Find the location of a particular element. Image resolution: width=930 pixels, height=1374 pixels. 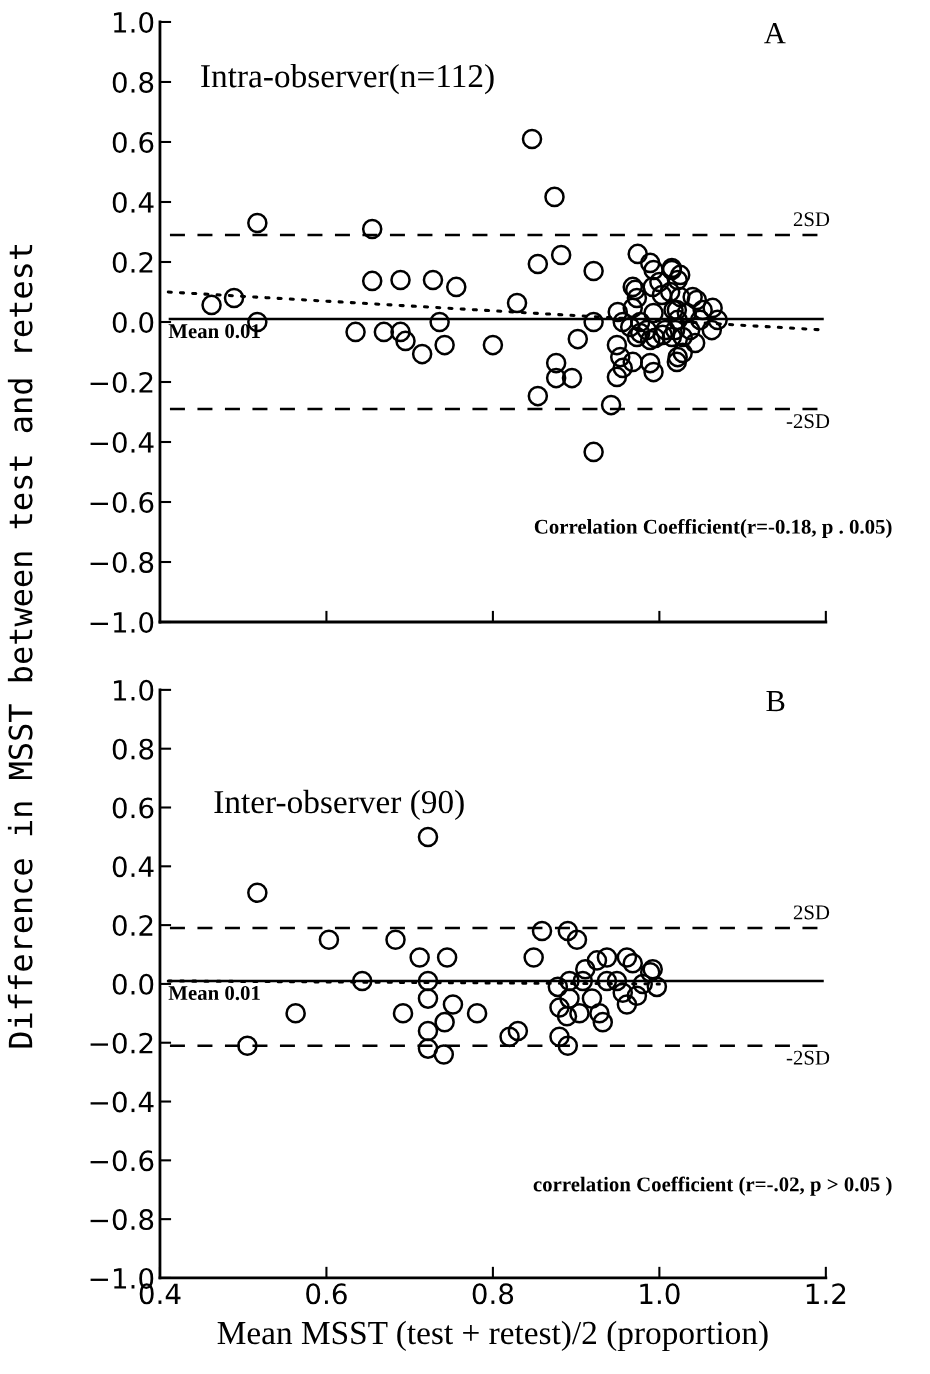

annotation: correlation Coefficient (r=-.02, p > 0.05 ) is located at coordinates (712, 1186).